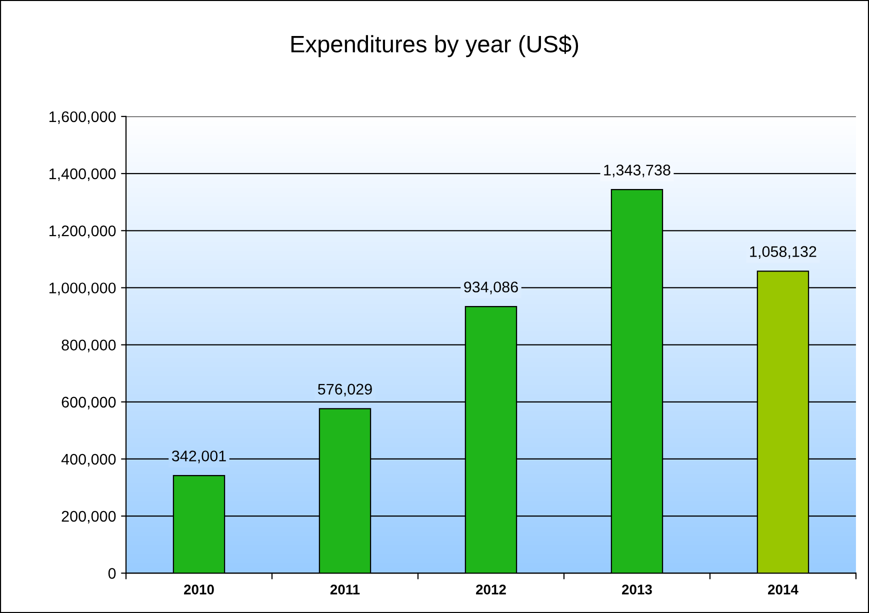 The image size is (869, 613). Describe the element at coordinates (199, 457) in the screenshot. I see `data-label: 342,001` at that location.